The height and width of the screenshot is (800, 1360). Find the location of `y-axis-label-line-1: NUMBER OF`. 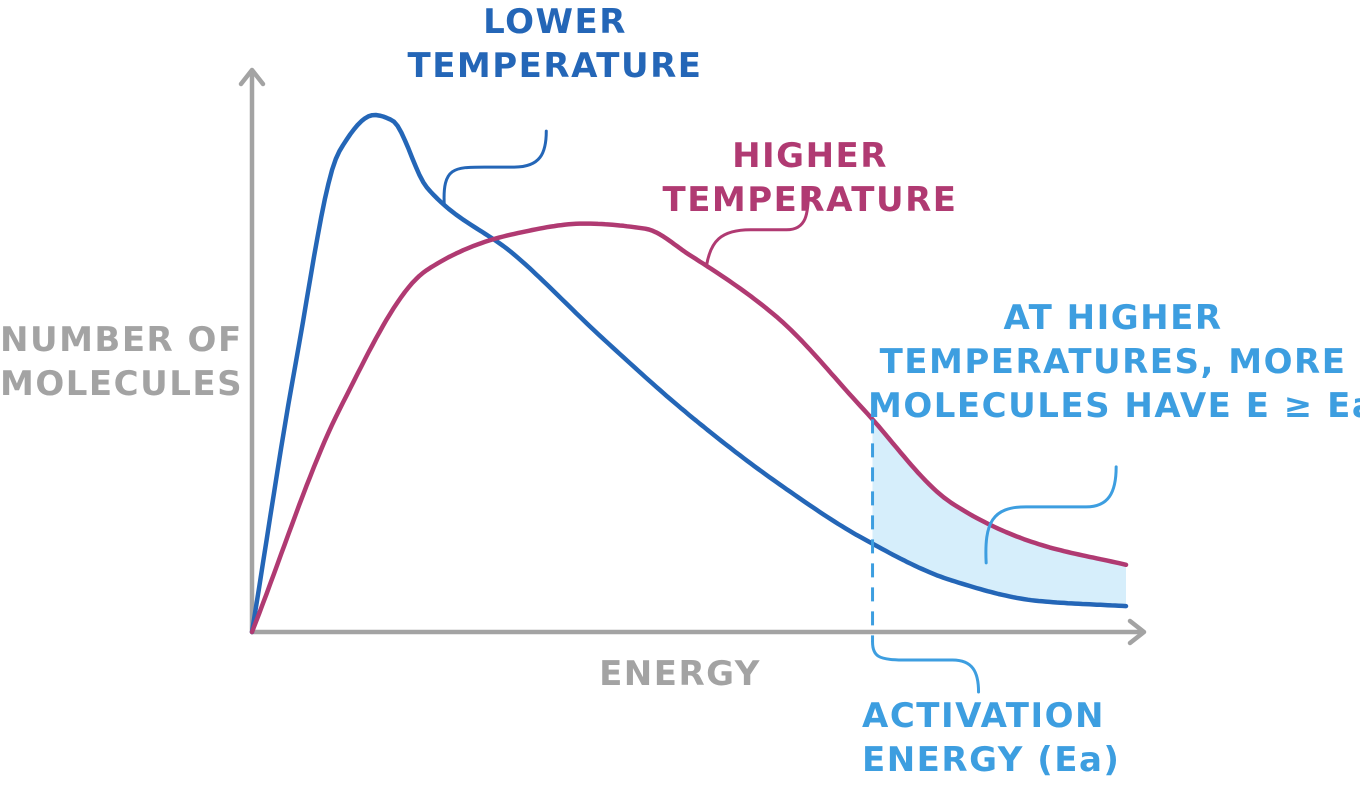

y-axis-label-line-1: NUMBER OF is located at coordinates (121, 340).